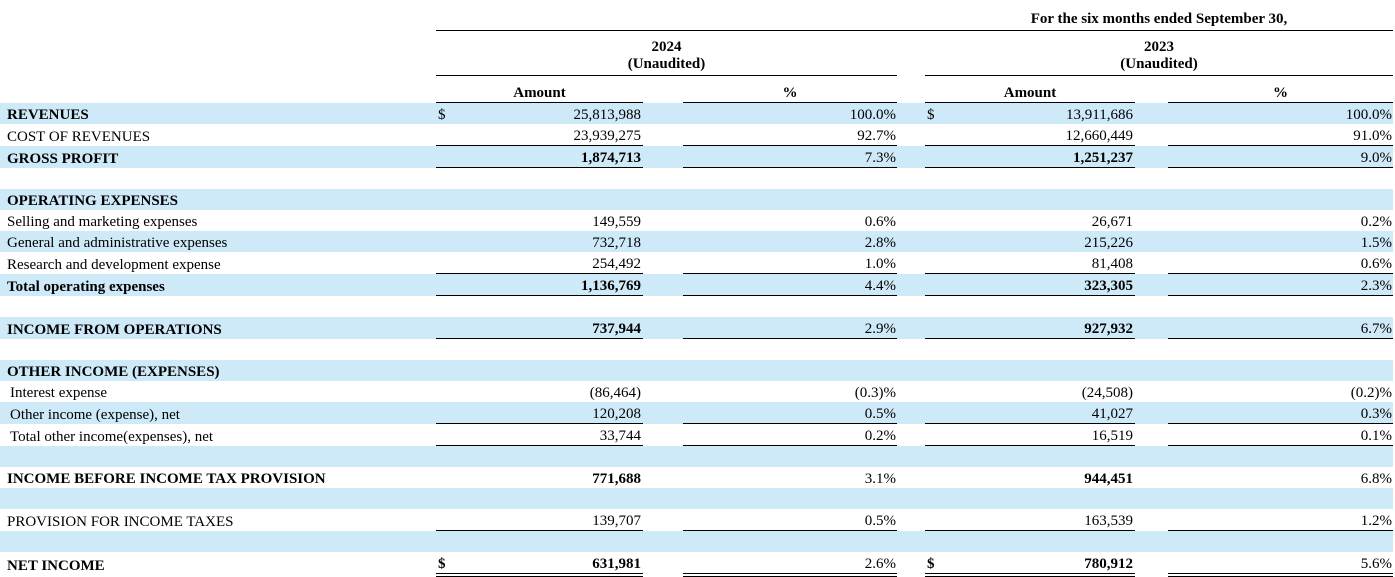  What do you see at coordinates (872, 115) in the screenshot?
I see `percent-2024: 100.0%` at bounding box center [872, 115].